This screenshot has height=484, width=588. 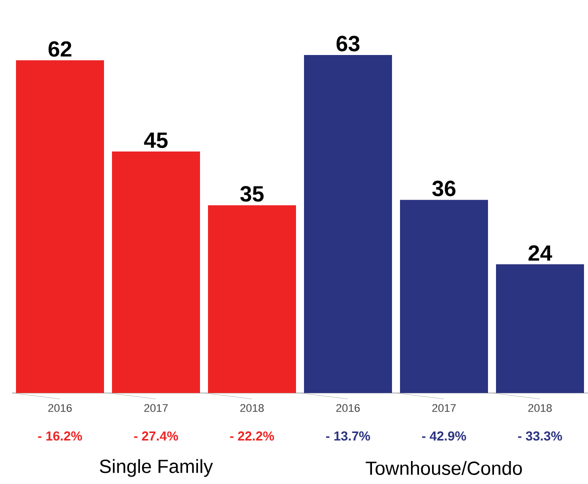 I want to click on data-label: 63, so click(x=348, y=44).